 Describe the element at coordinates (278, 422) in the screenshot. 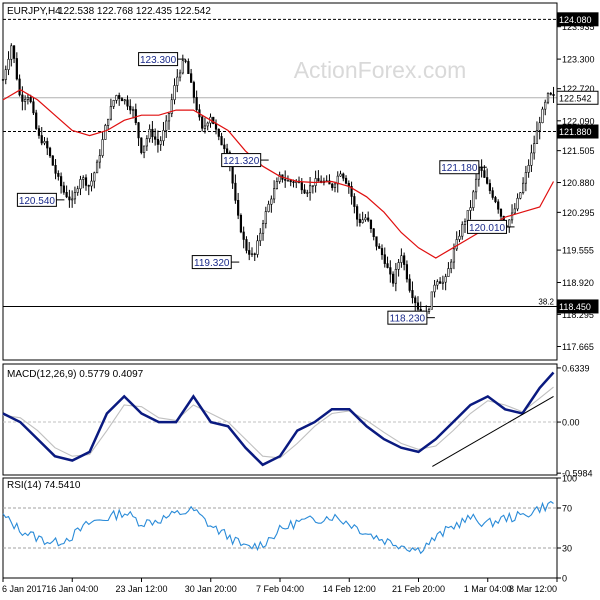

I see `macd-signal-line` at that location.